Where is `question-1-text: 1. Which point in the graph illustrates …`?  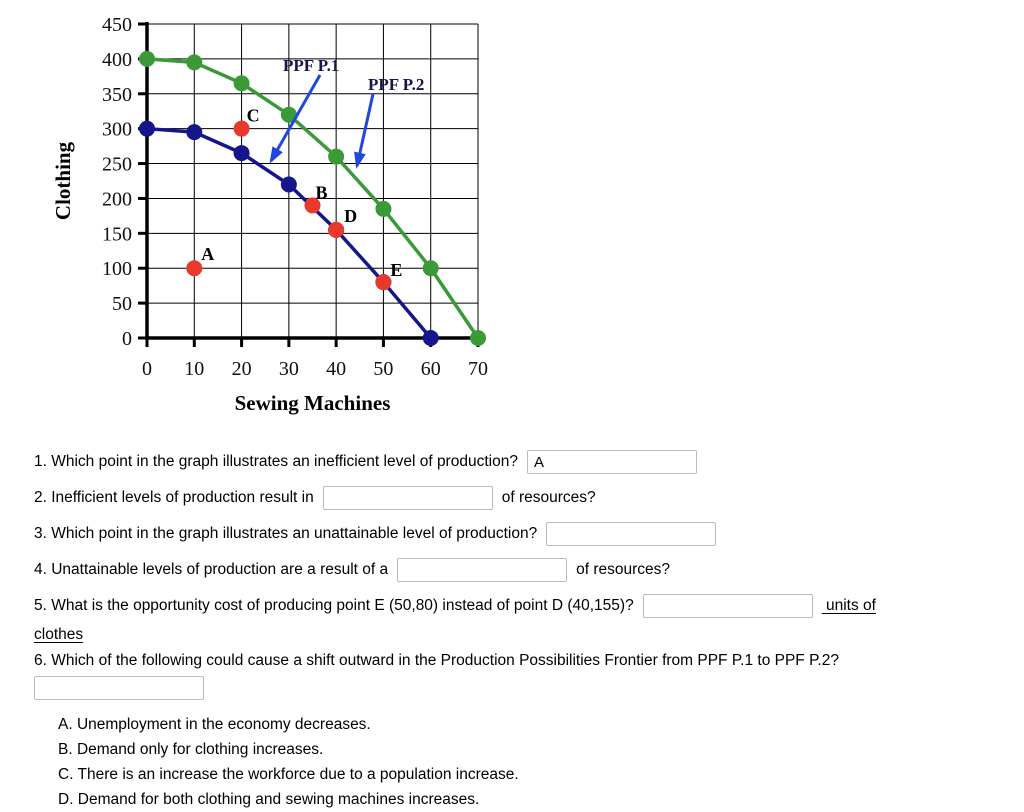
question-1-text: 1. Which point in the graph illustrates … is located at coordinates (276, 461).